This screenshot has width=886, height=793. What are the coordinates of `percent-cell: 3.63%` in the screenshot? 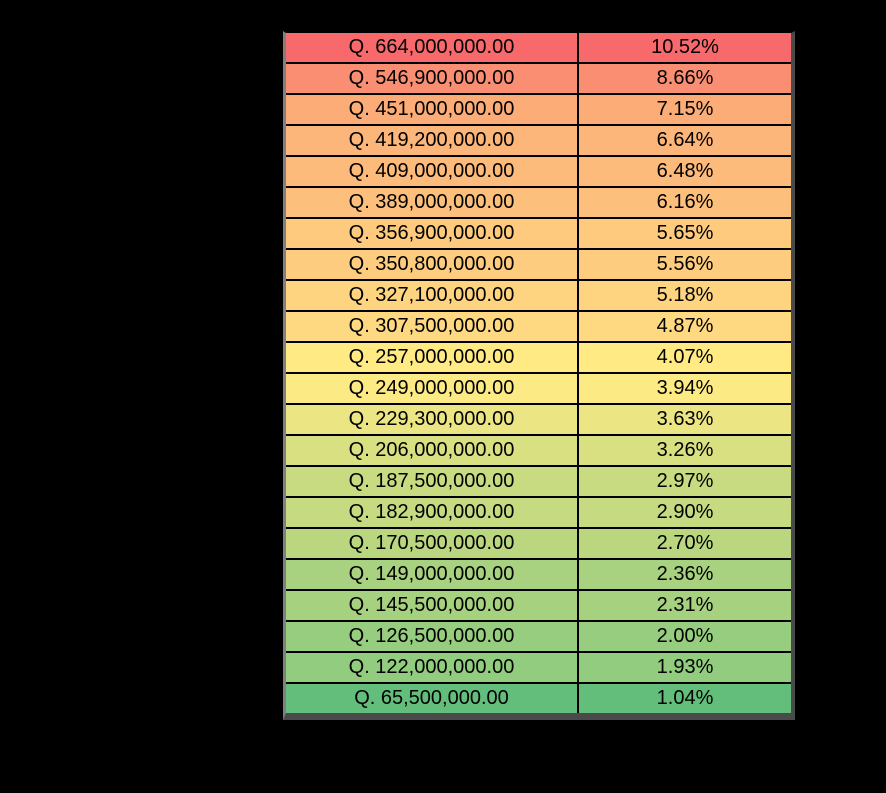 It's located at (685, 419).